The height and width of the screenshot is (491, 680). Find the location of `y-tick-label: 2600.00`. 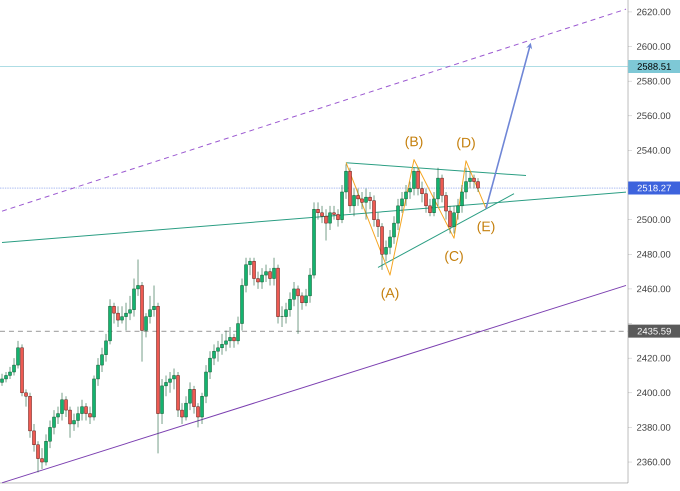

y-tick-label: 2600.00 is located at coordinates (653, 46).